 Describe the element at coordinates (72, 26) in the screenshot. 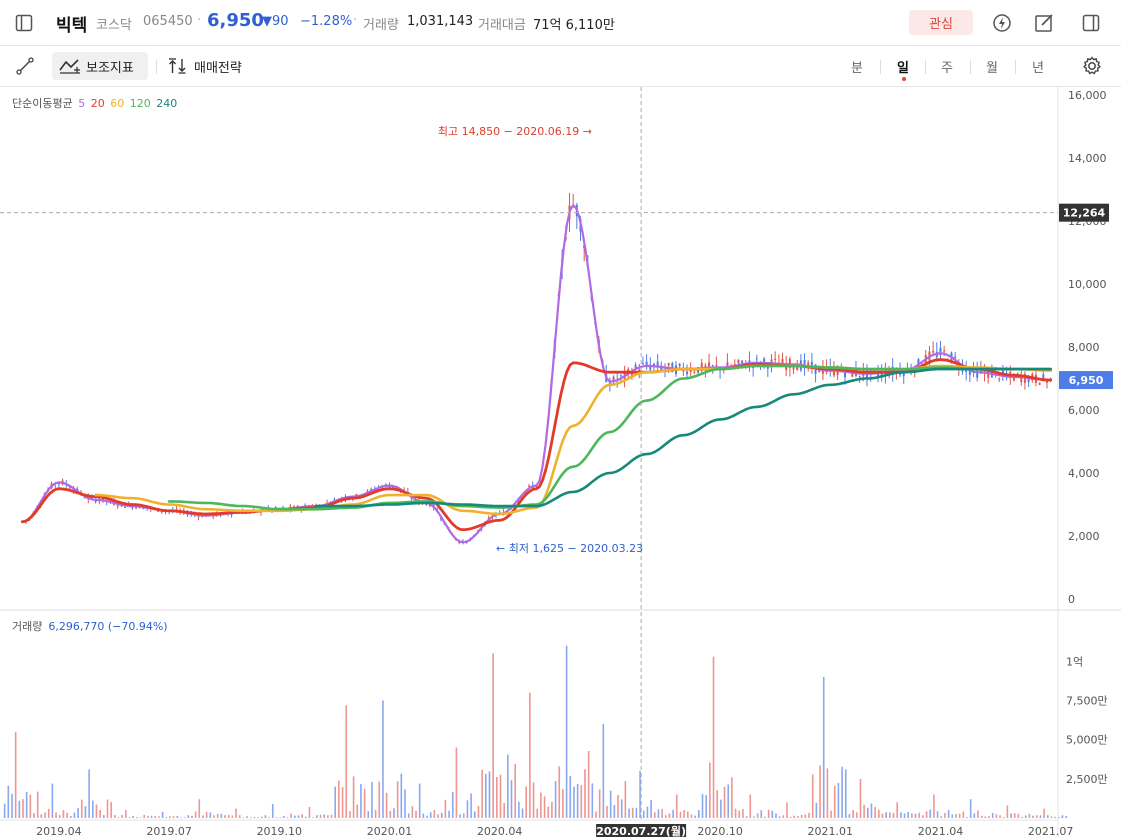

I see `stock-name: 빅텍` at that location.